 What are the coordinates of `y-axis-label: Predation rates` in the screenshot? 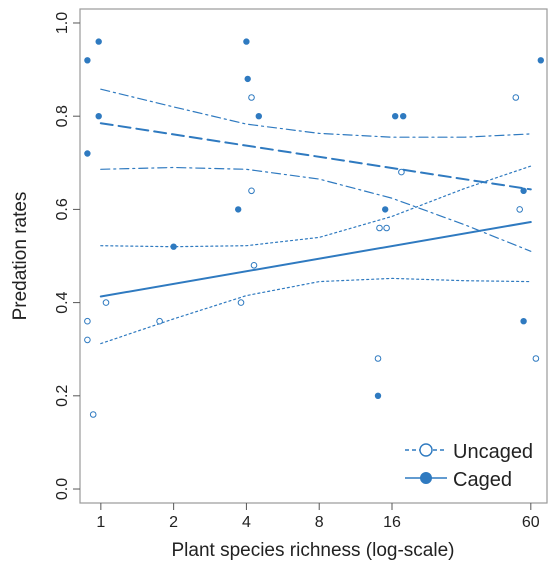 It's located at (20, 256).